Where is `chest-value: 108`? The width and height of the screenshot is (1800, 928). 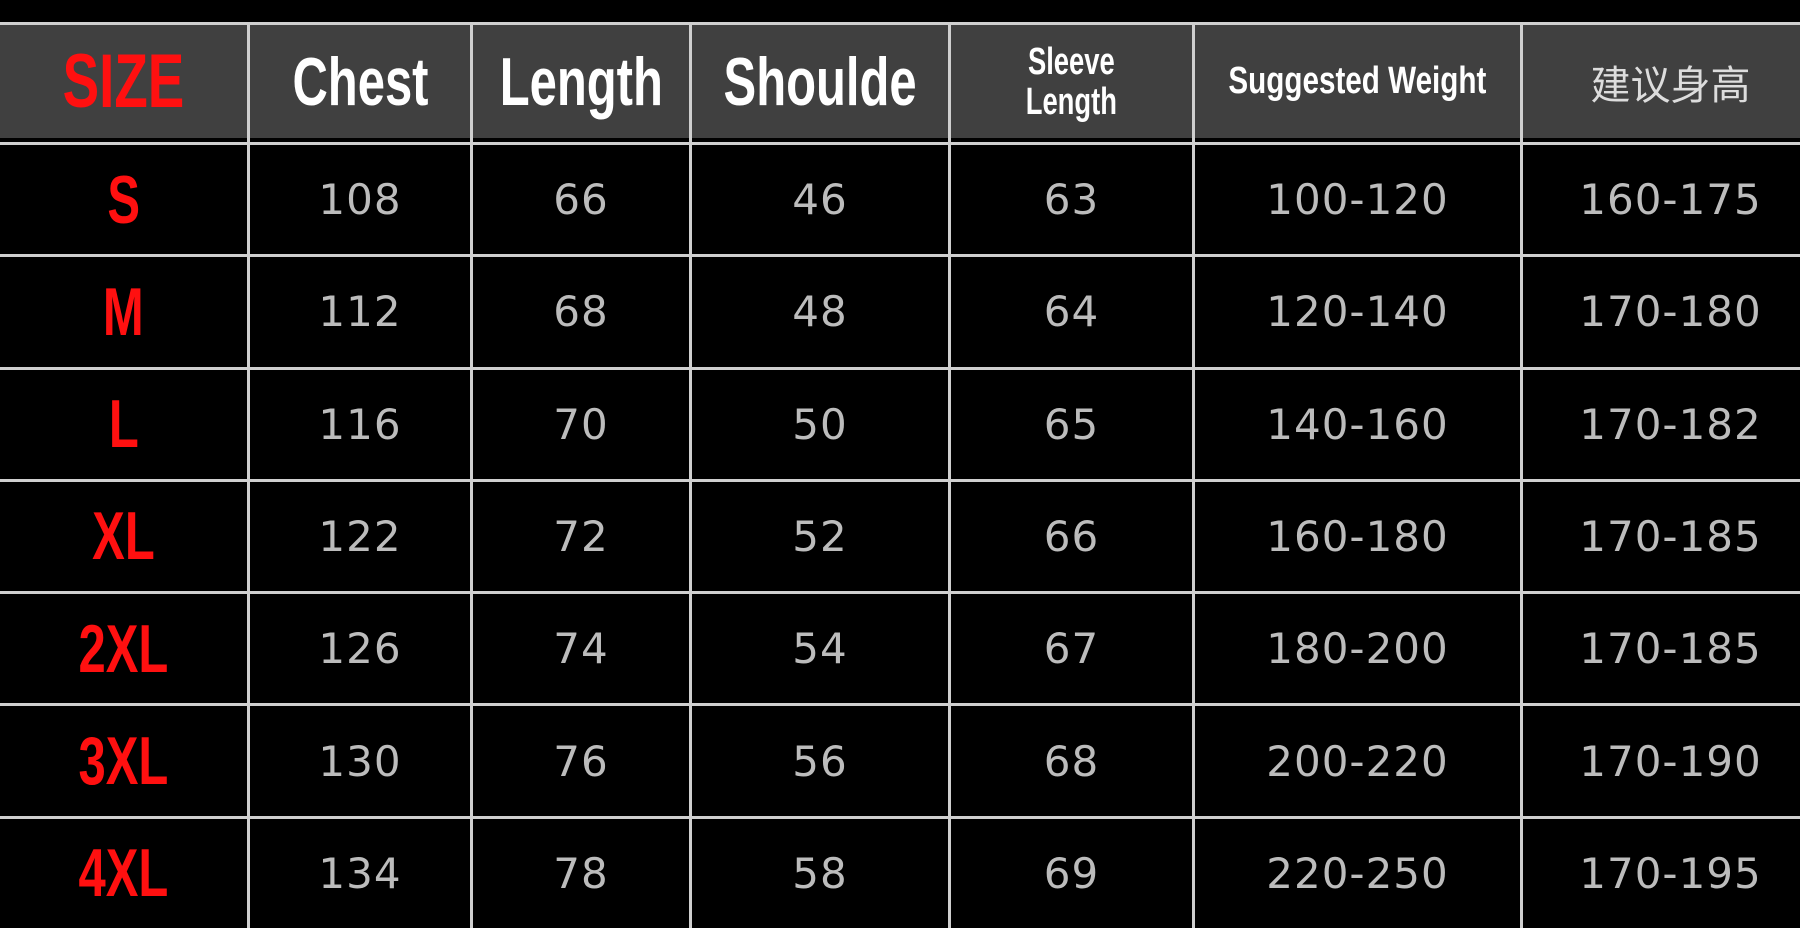 chest-value: 108 is located at coordinates (360, 200).